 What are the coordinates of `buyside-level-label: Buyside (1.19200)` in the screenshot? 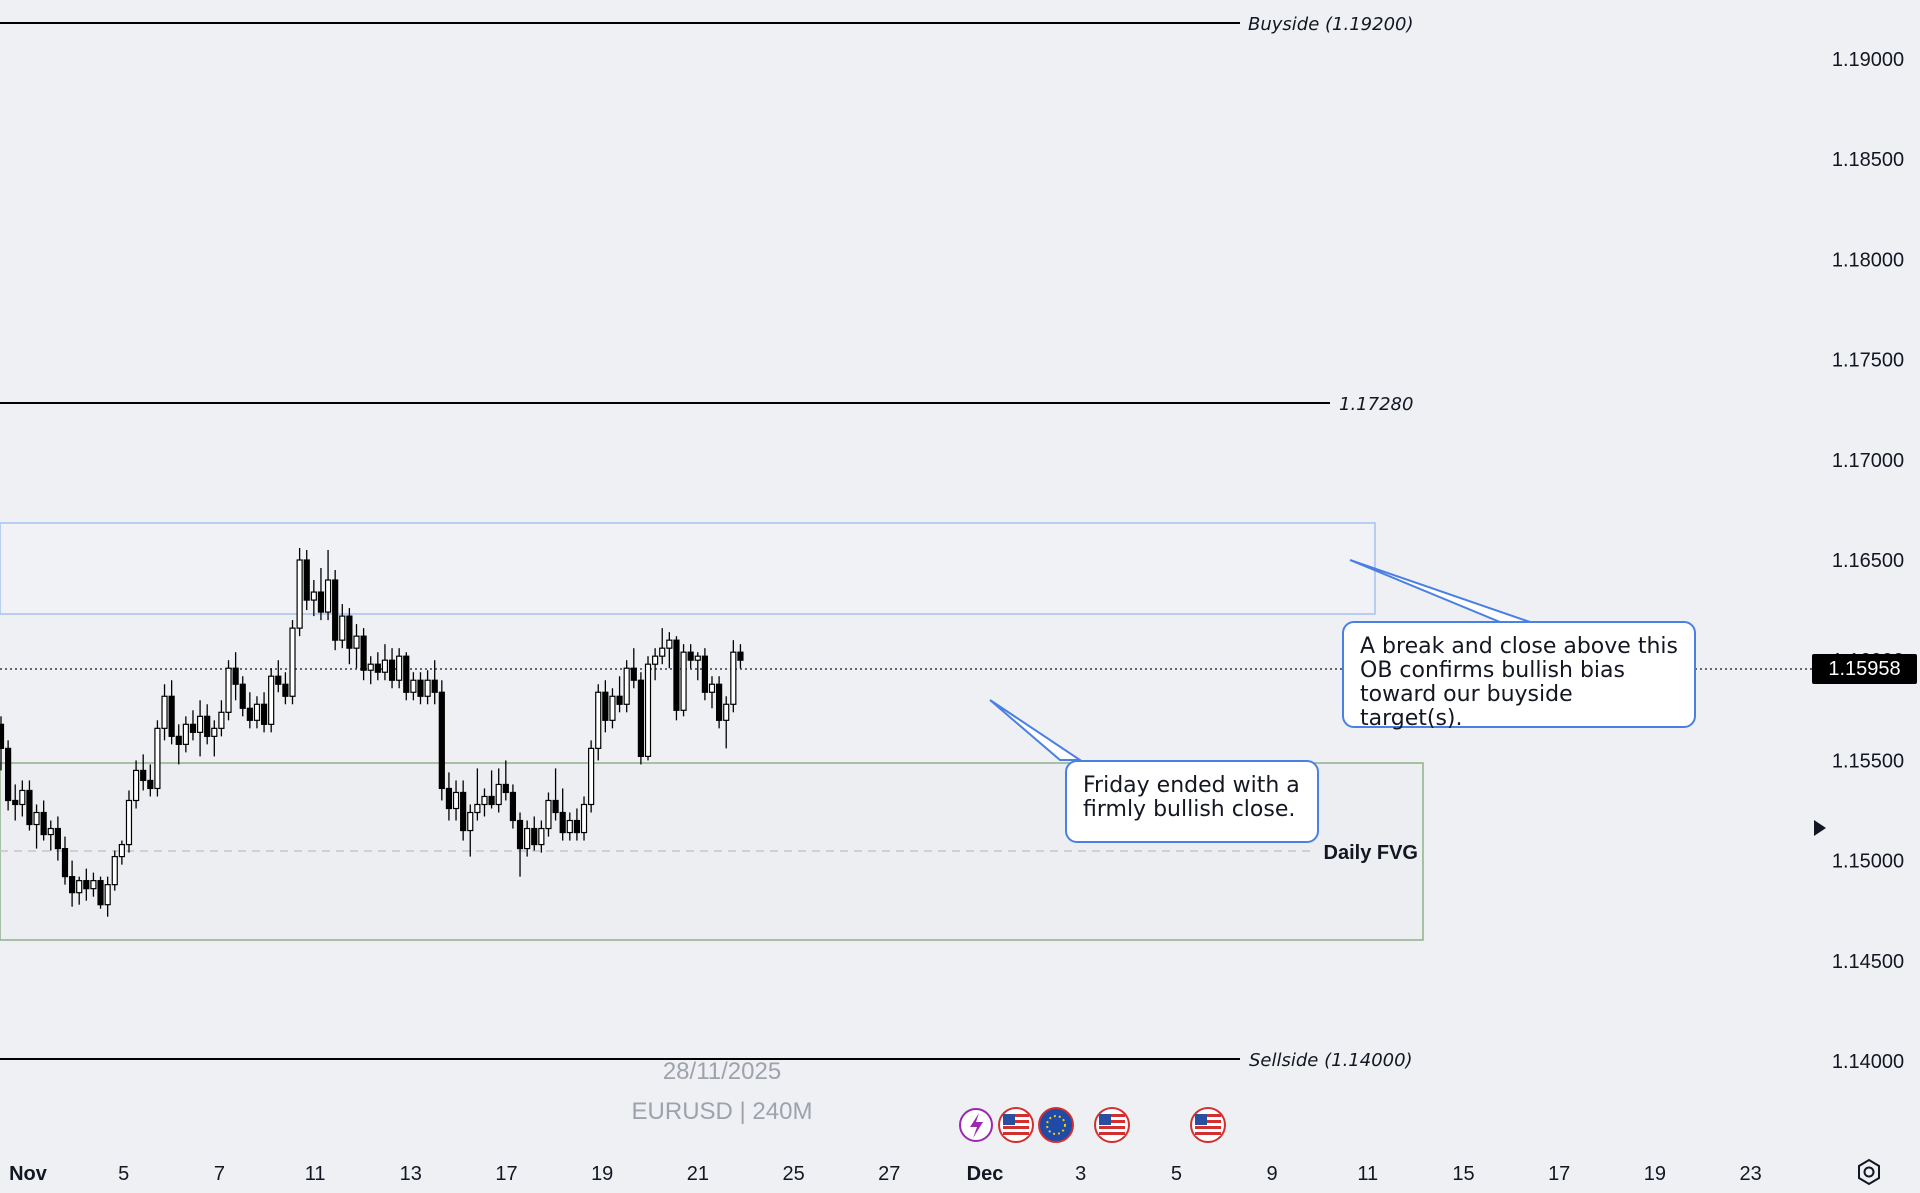 It's located at (1331, 24).